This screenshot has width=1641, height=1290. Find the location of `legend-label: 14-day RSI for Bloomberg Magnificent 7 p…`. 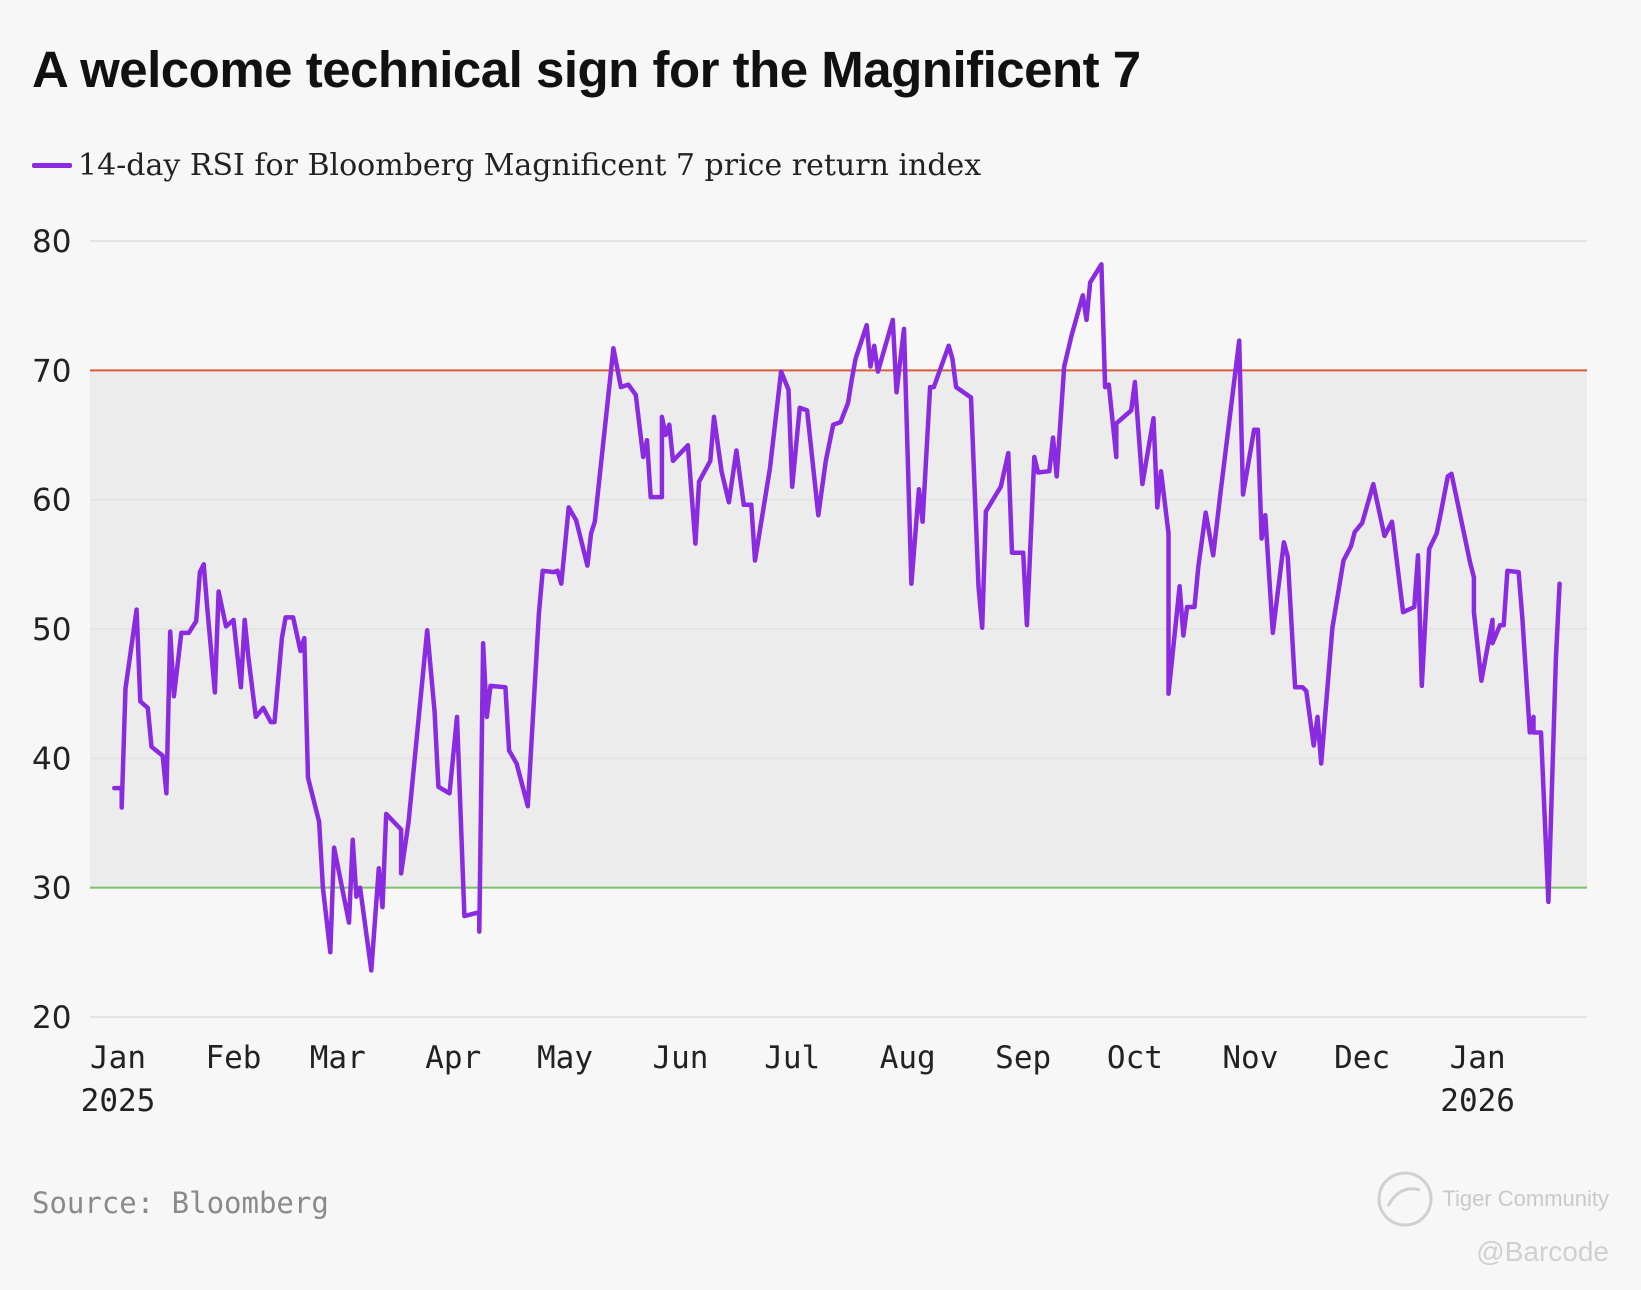

legend-label: 14-day RSI for Bloomberg Magnificent 7 p… is located at coordinates (530, 165).